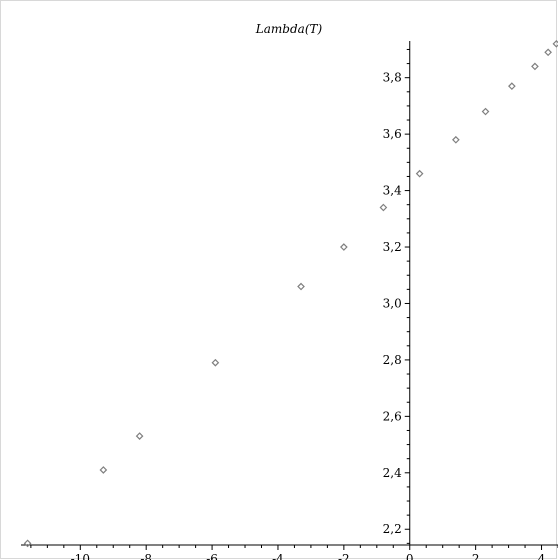  I want to click on y-tick-label: 2,4, so click(392, 473).